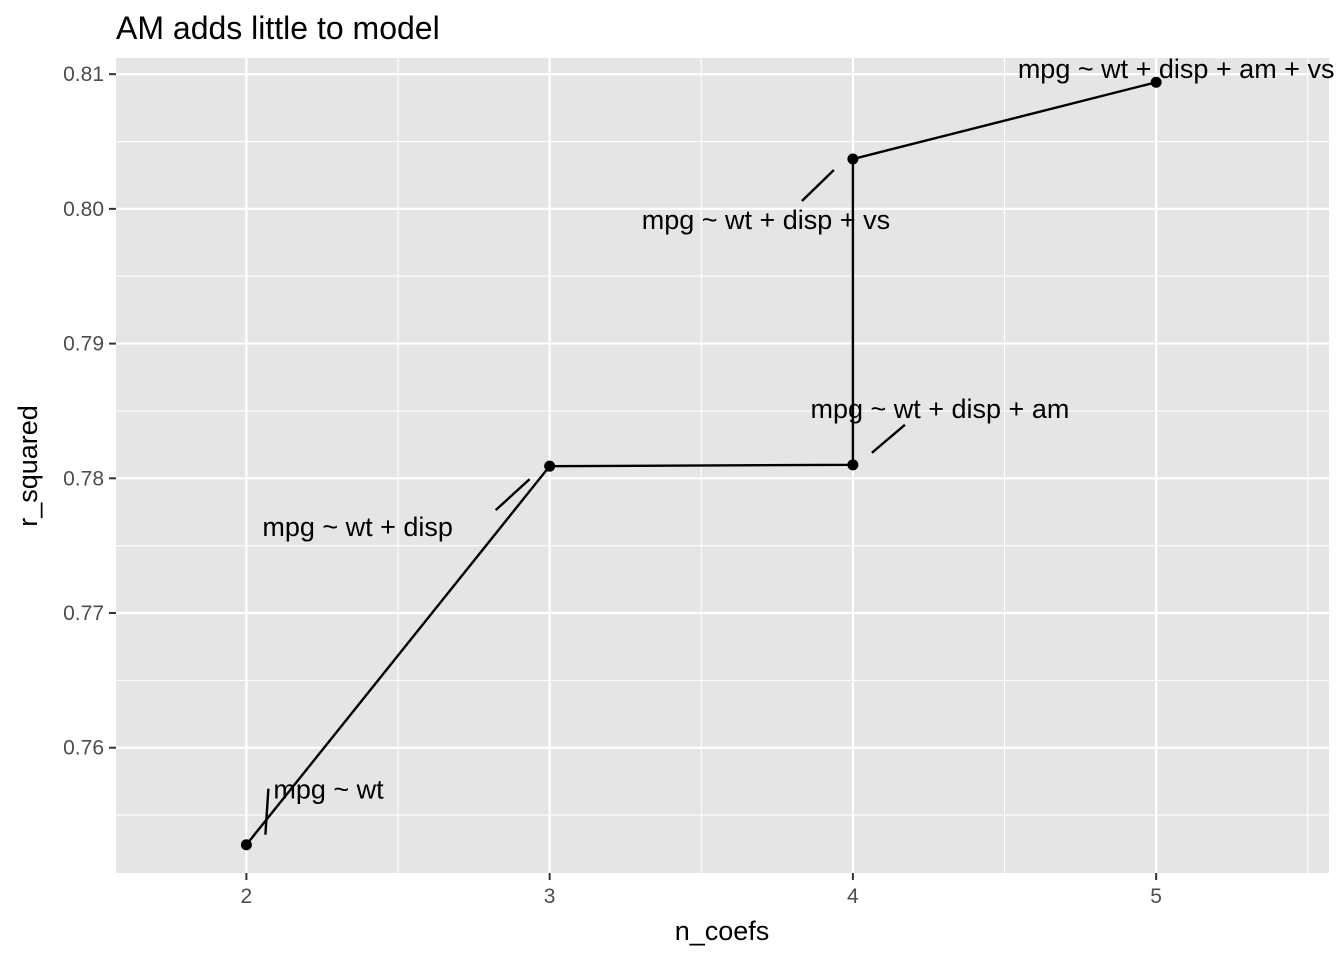 This screenshot has height=960, width=1344. Describe the element at coordinates (722, 931) in the screenshot. I see `x-axis-title: n_coefs` at that location.